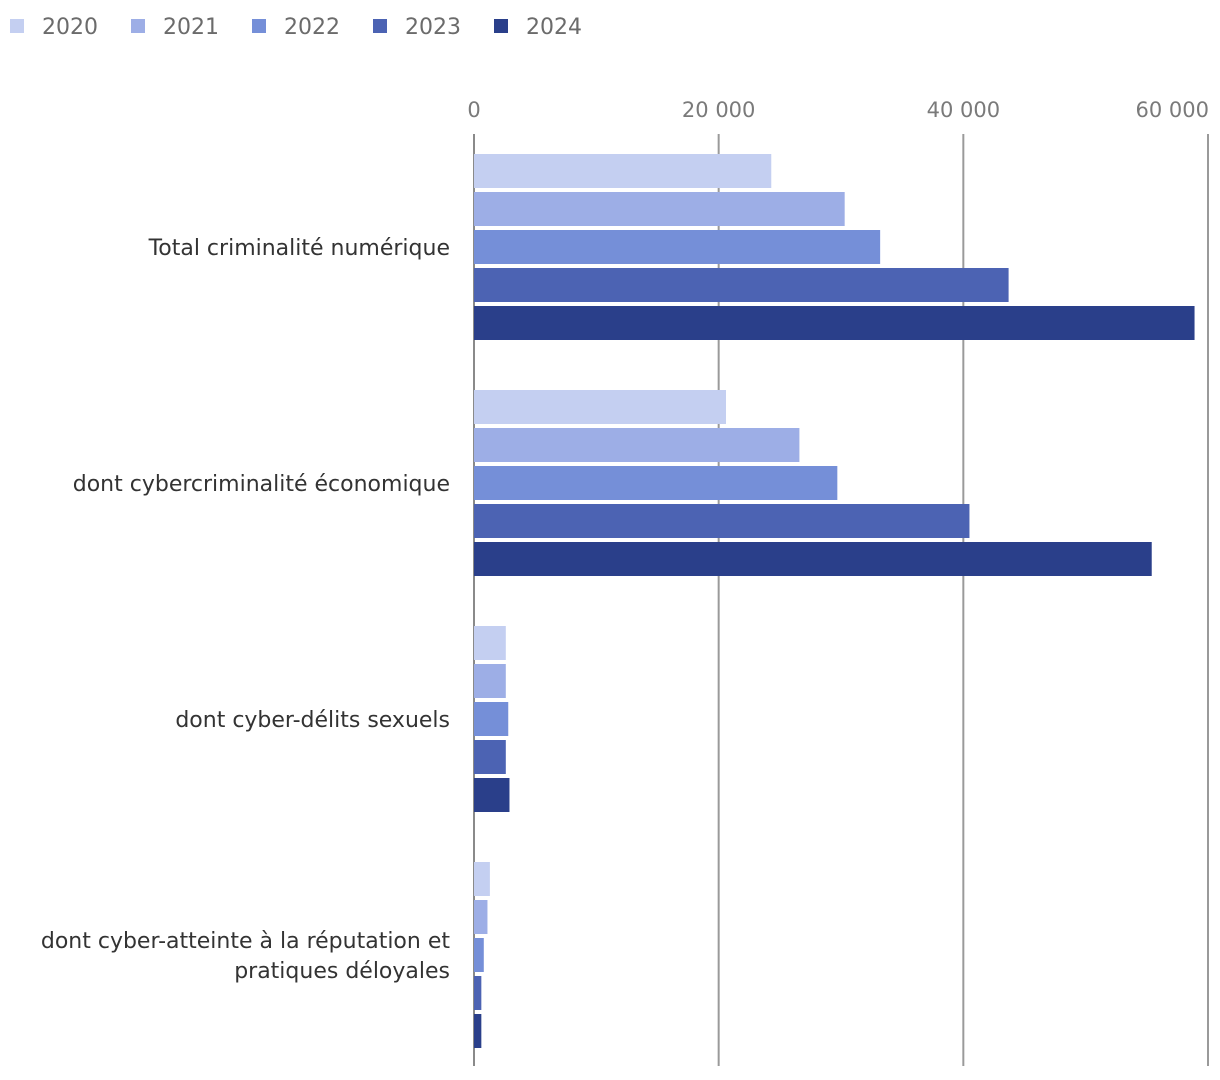  Describe the element at coordinates (490, 757) in the screenshot. I see `bar-dont-cyber-delits-sexuels-2023` at that location.